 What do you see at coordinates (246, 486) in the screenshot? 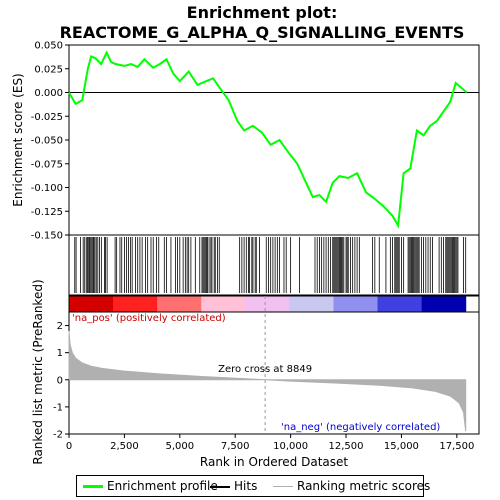
I see `legend-label-hits: Hits` at bounding box center [246, 486].